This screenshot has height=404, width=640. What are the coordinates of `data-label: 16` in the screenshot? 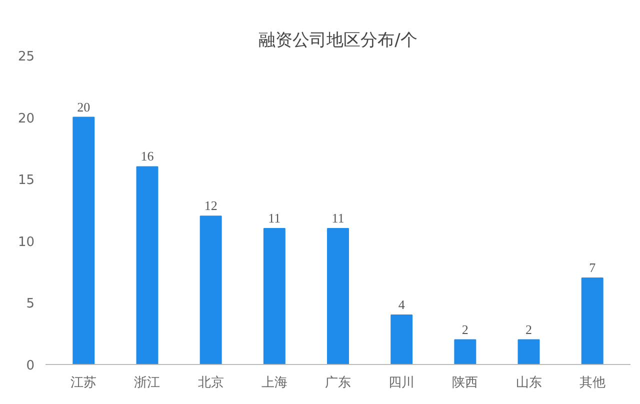 It's located at (147, 156).